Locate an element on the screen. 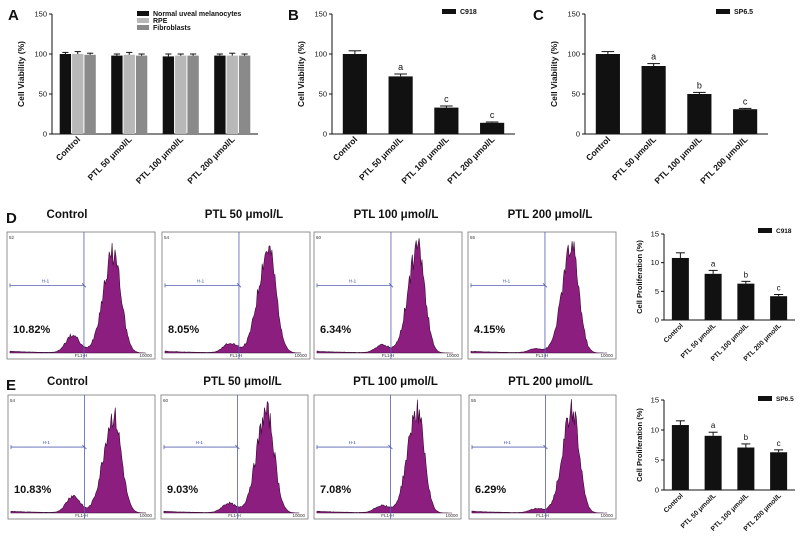  e-hist-ymax-label: 55 is located at coordinates (474, 400).